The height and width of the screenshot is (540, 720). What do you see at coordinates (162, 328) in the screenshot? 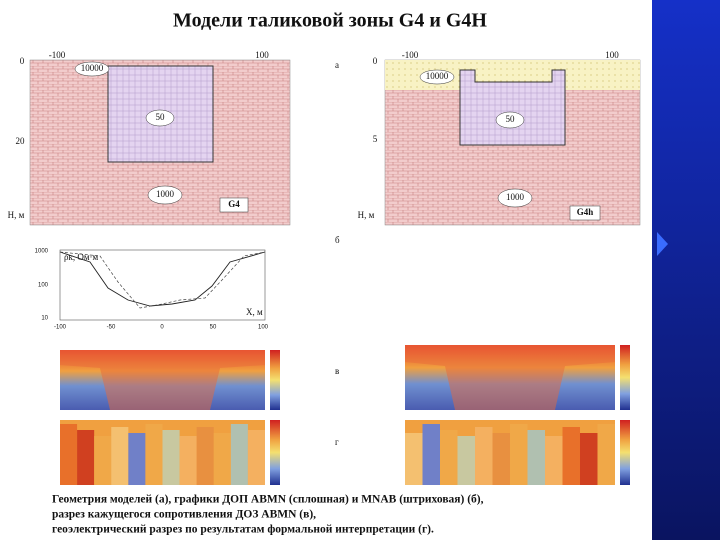
I see `x-tick: 0` at bounding box center [162, 328].